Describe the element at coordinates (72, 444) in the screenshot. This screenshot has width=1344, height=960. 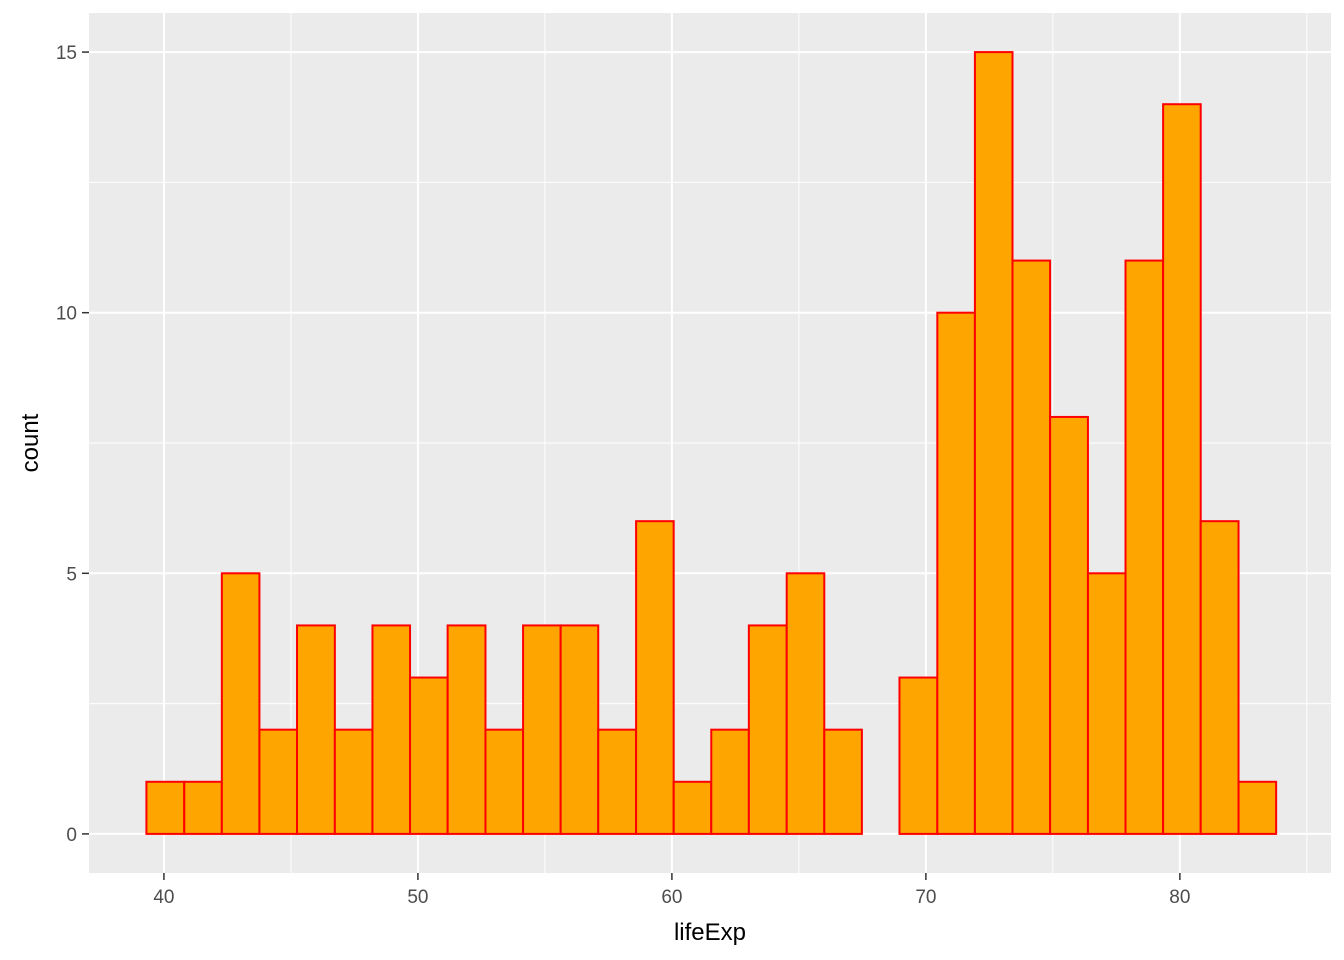
I see `y-axis: 0 5 10 15` at that location.